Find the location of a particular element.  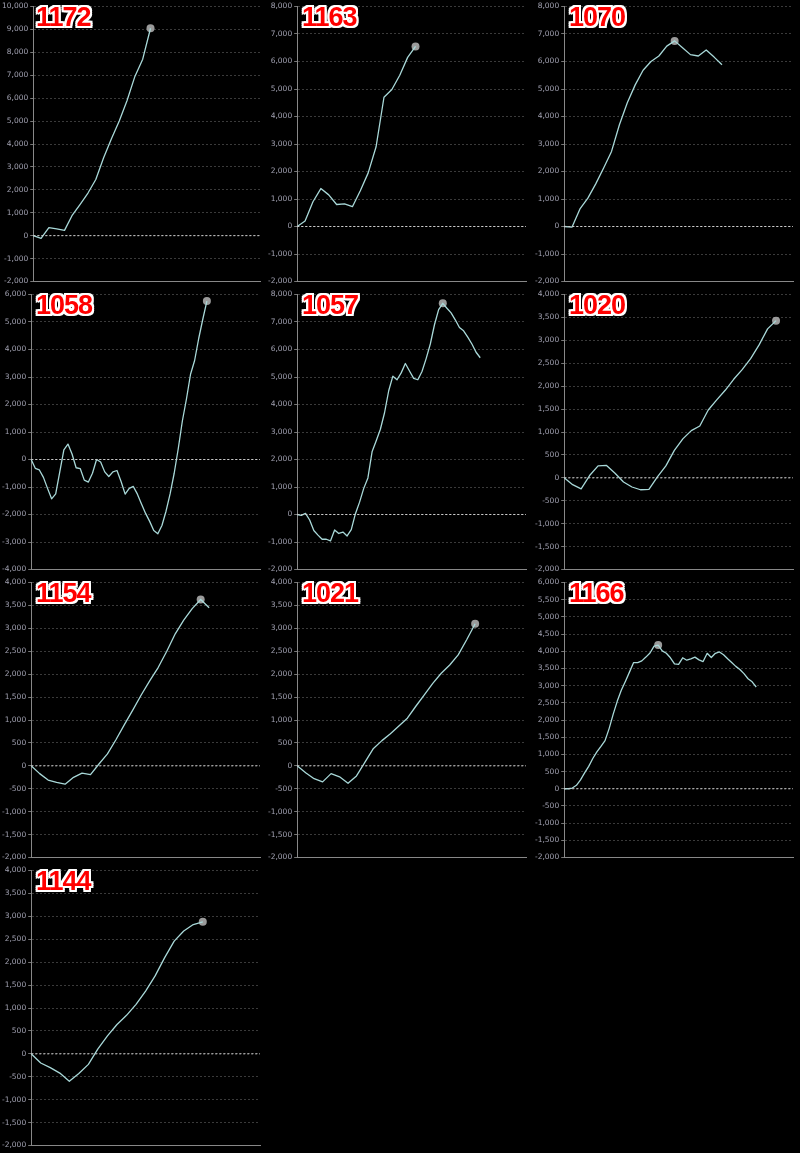

chart-title: 1172 is located at coordinates (63, 17).